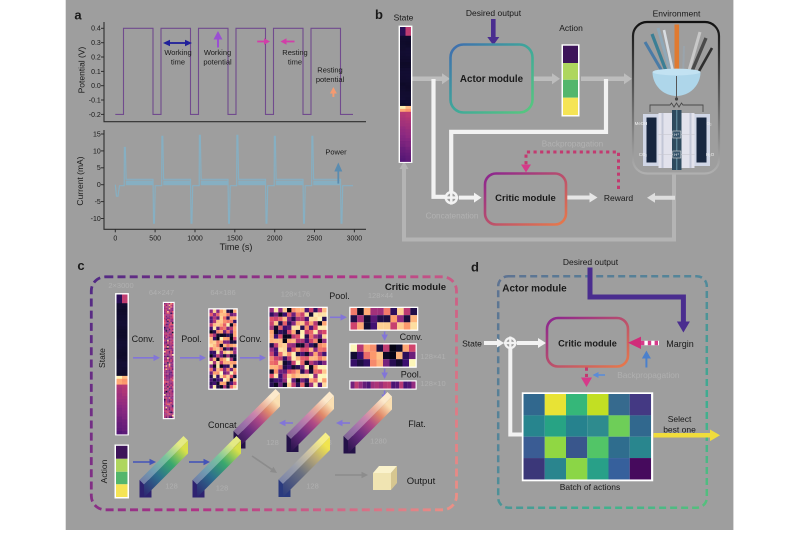 This screenshot has height=535, width=800. What do you see at coordinates (417, 424) in the screenshot?
I see `svg-text: Flat.` at bounding box center [417, 424].